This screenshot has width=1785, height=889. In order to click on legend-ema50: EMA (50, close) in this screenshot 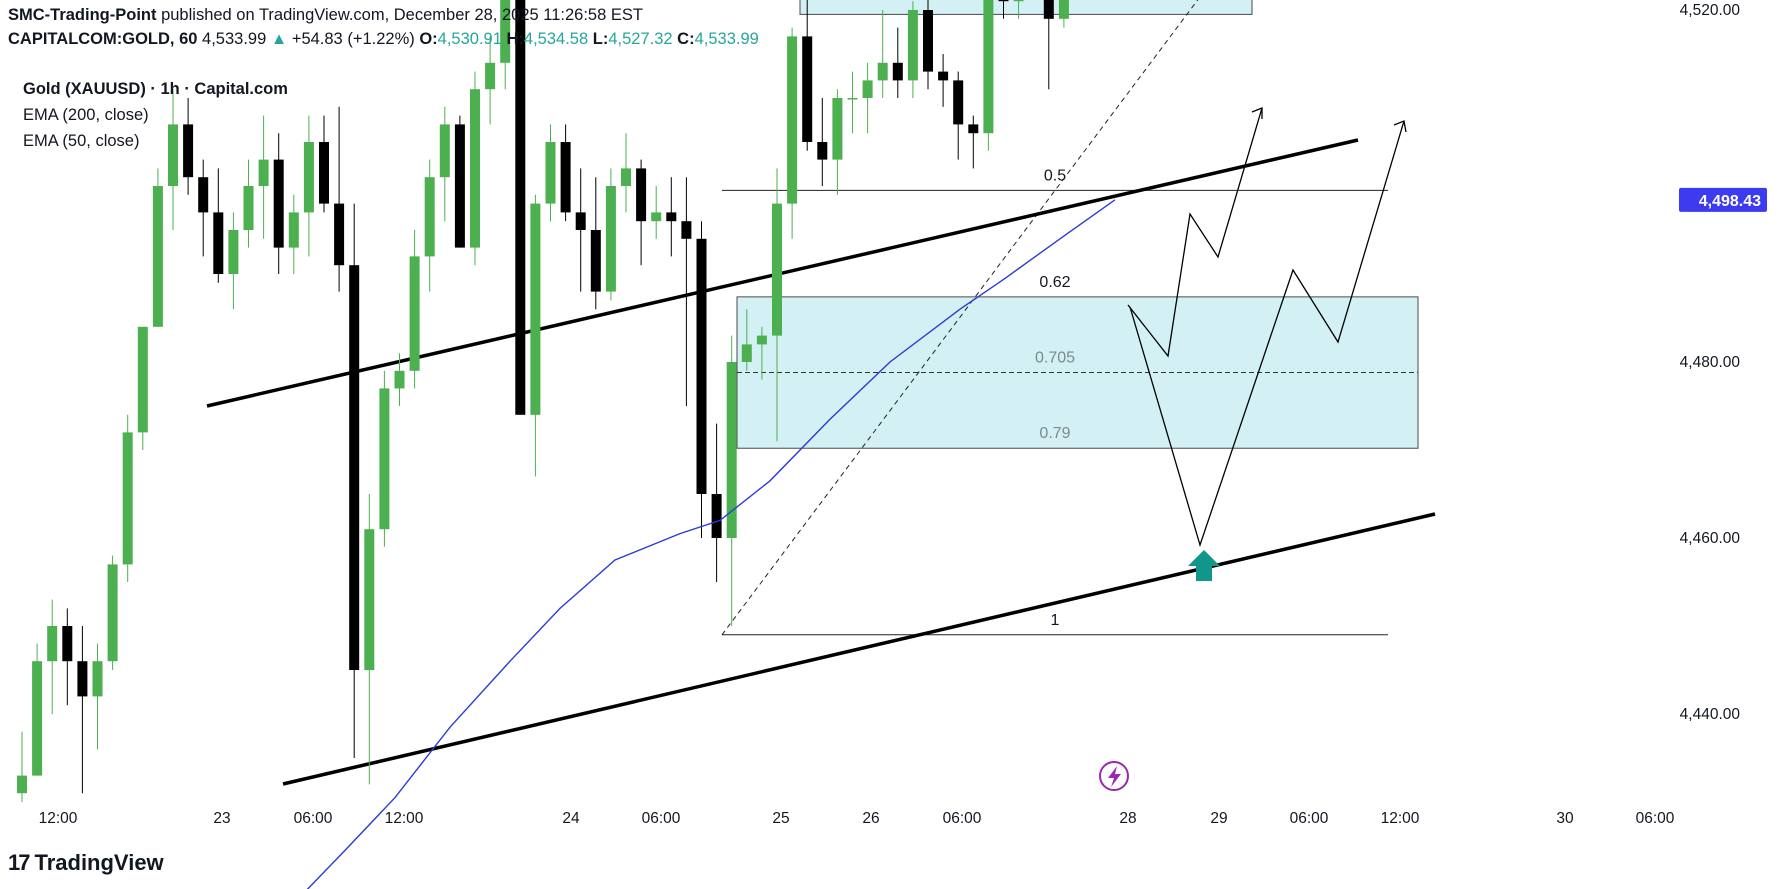, I will do `click(81, 141)`.